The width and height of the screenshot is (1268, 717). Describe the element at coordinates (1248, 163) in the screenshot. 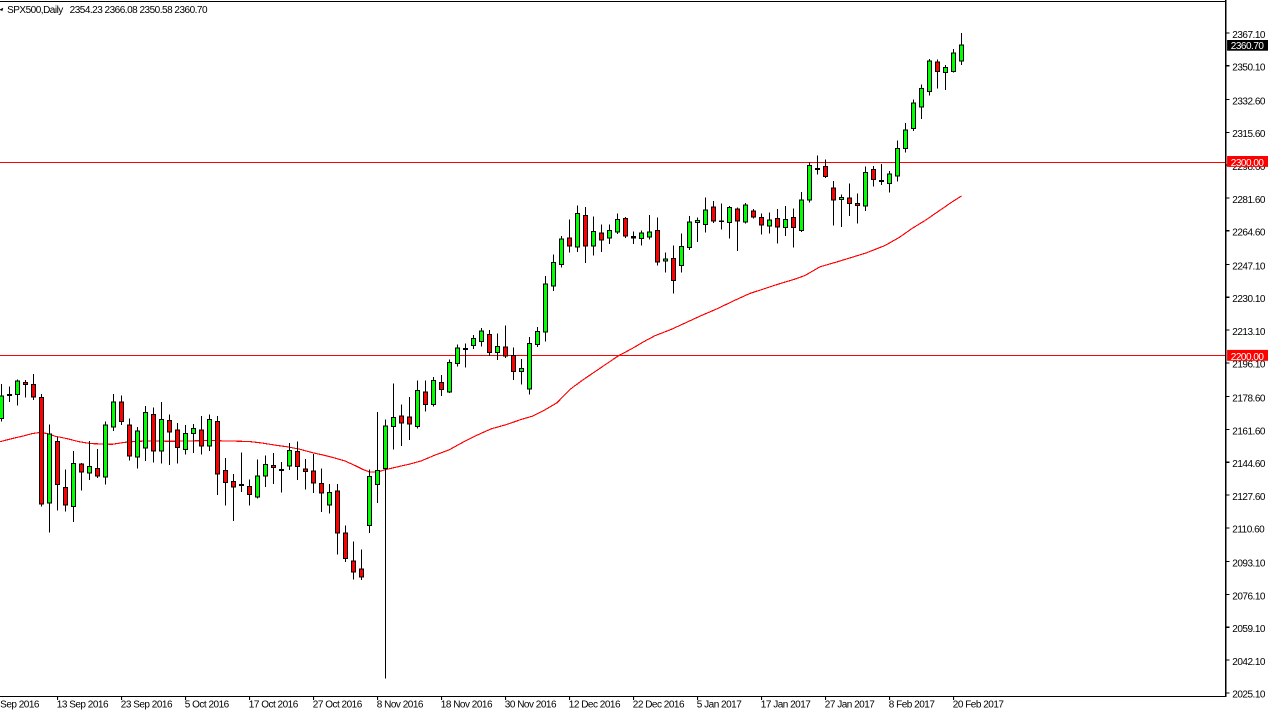

I see `svg-text: 2300.00` at that location.